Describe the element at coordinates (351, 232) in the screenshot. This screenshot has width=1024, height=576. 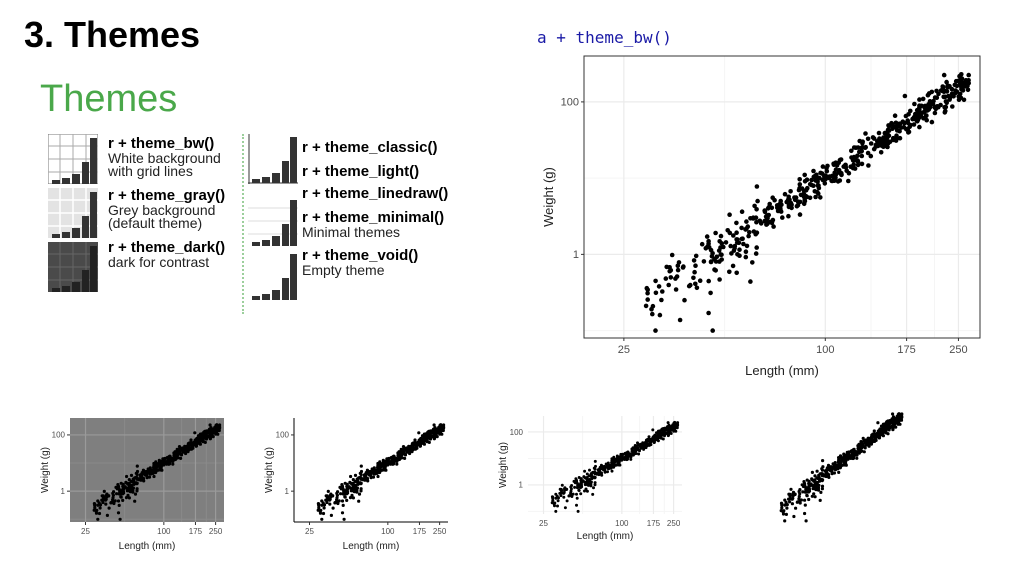
I see `entry-desc: Minimal themes` at that location.